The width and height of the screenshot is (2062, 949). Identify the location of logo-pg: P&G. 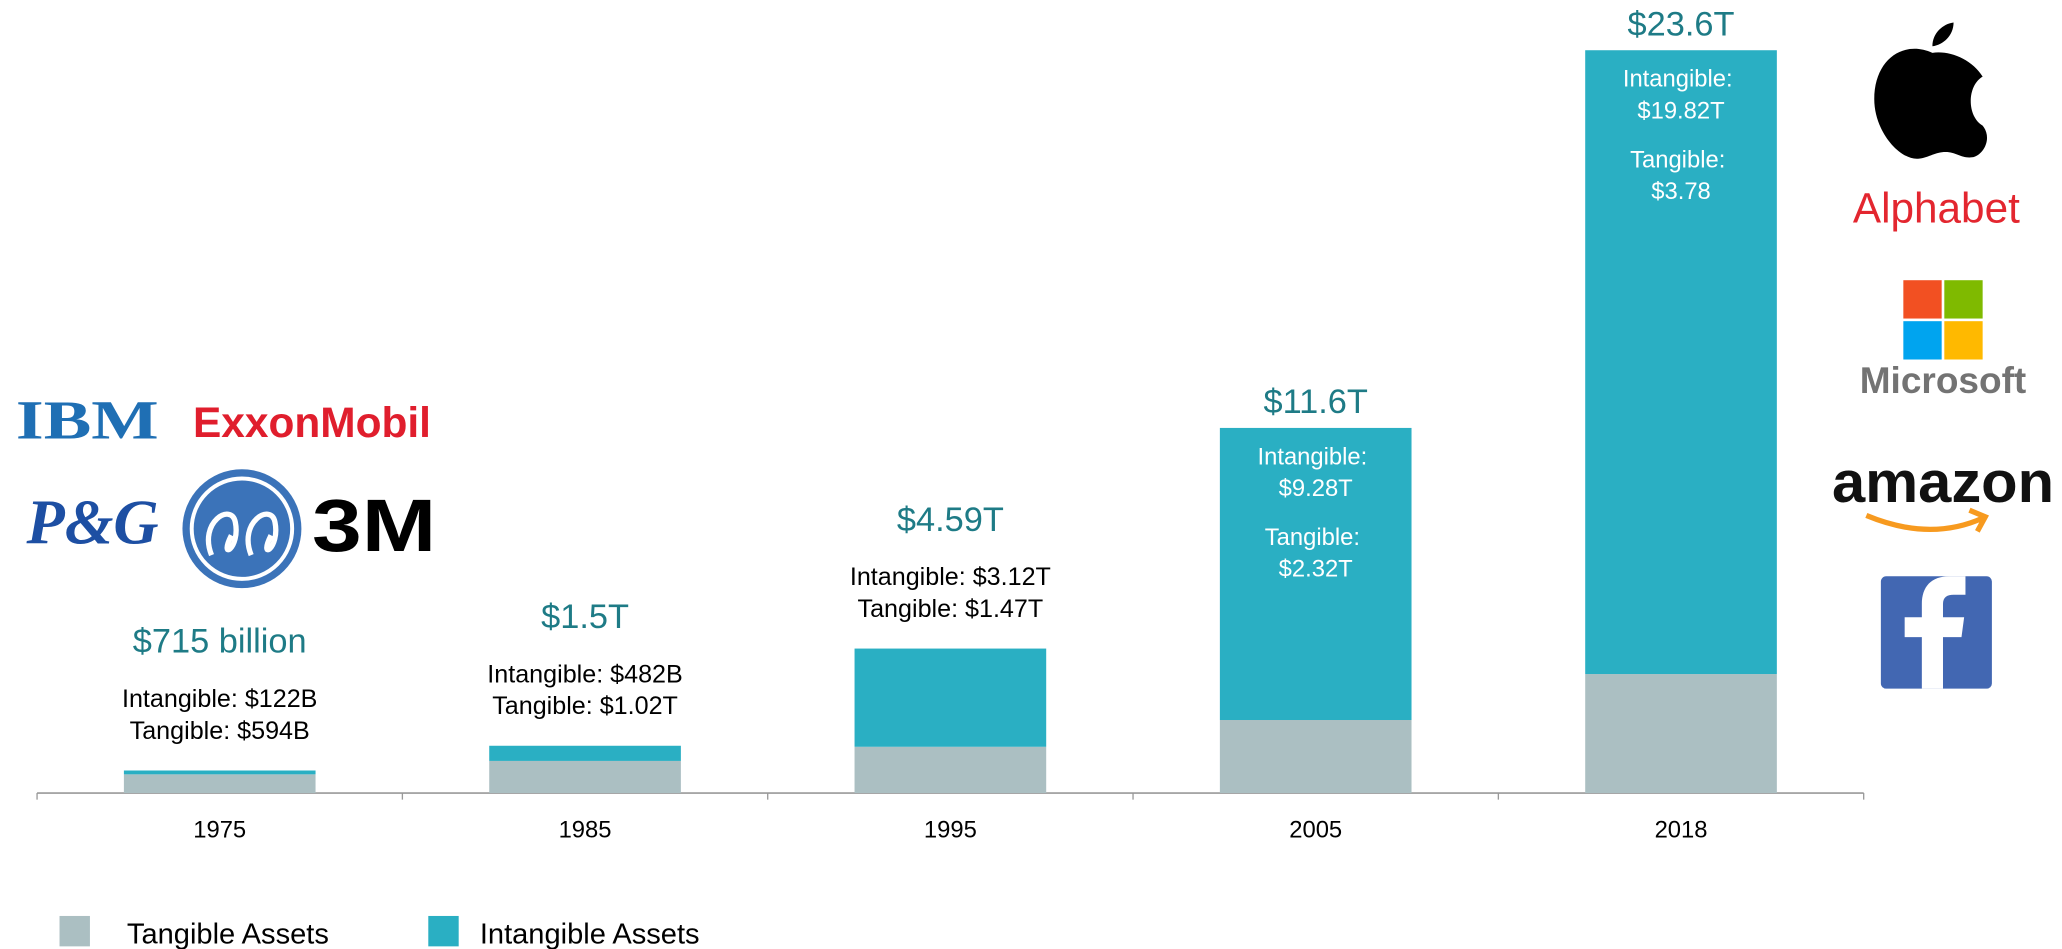
(92, 521).